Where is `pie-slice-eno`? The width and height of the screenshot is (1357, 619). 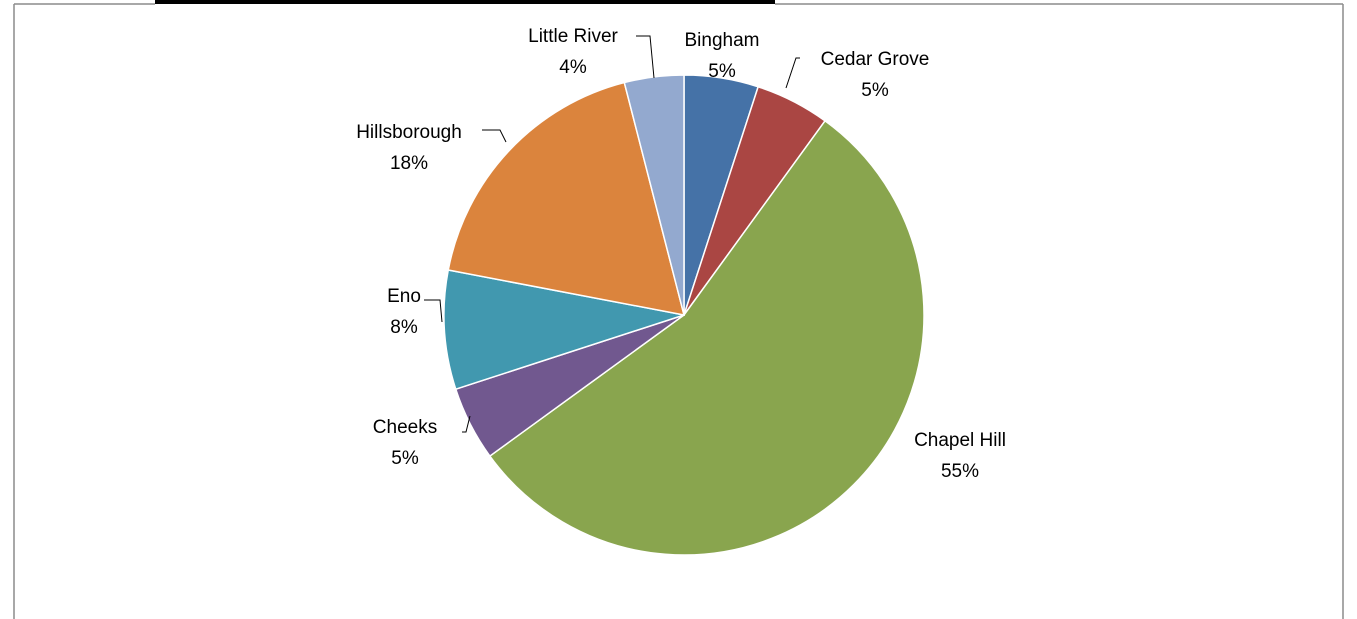 pie-slice-eno is located at coordinates (564, 330).